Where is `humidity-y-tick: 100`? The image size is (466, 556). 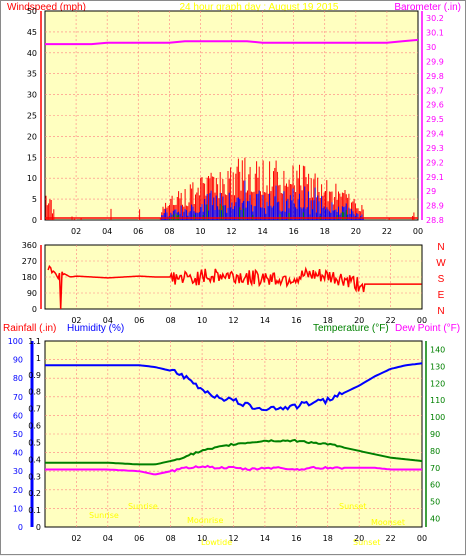 humidity-y-tick: 100 is located at coordinates (15, 341).